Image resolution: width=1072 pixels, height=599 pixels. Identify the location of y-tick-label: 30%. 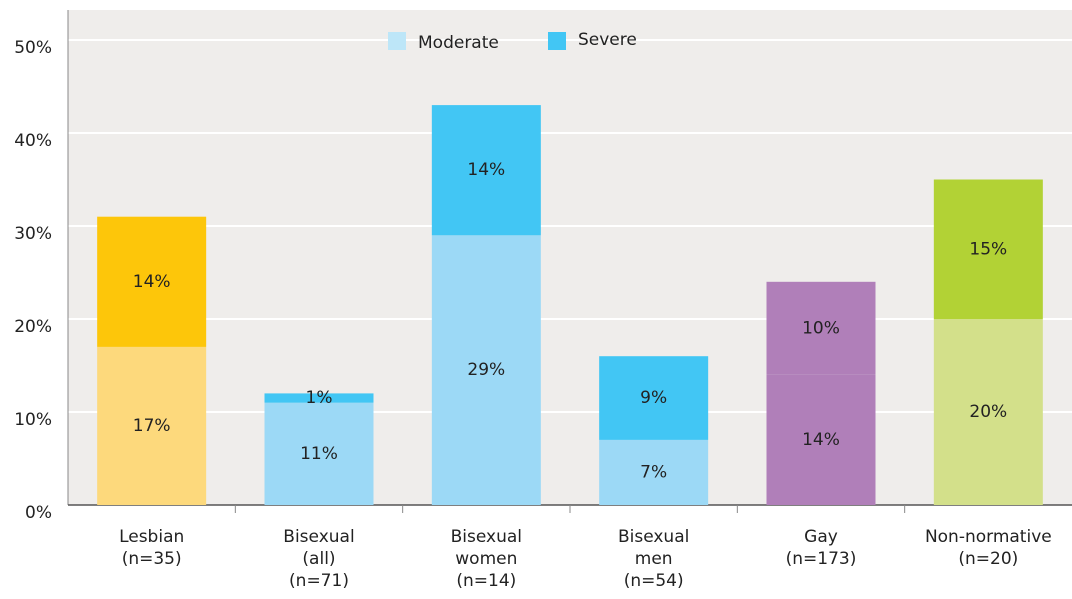
(33, 234).